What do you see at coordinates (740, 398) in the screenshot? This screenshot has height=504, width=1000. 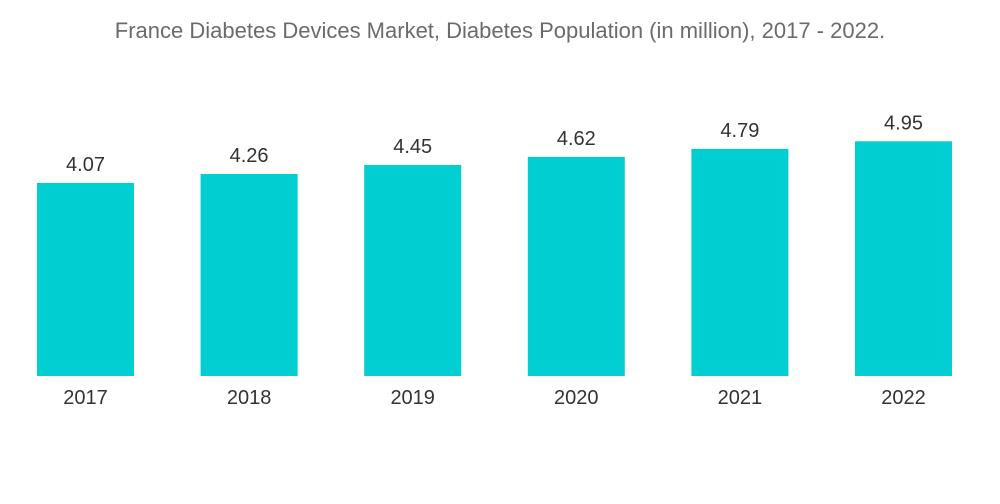 I see `x-tick-label-2021: 2021` at bounding box center [740, 398].